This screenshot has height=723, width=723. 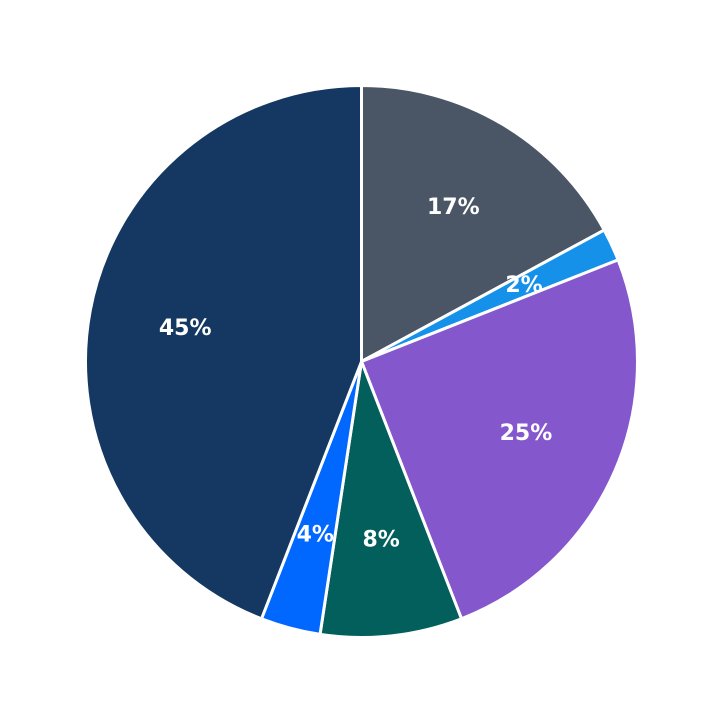 What do you see at coordinates (185, 328) in the screenshot?
I see `pie-slice-label-5: 45%` at bounding box center [185, 328].